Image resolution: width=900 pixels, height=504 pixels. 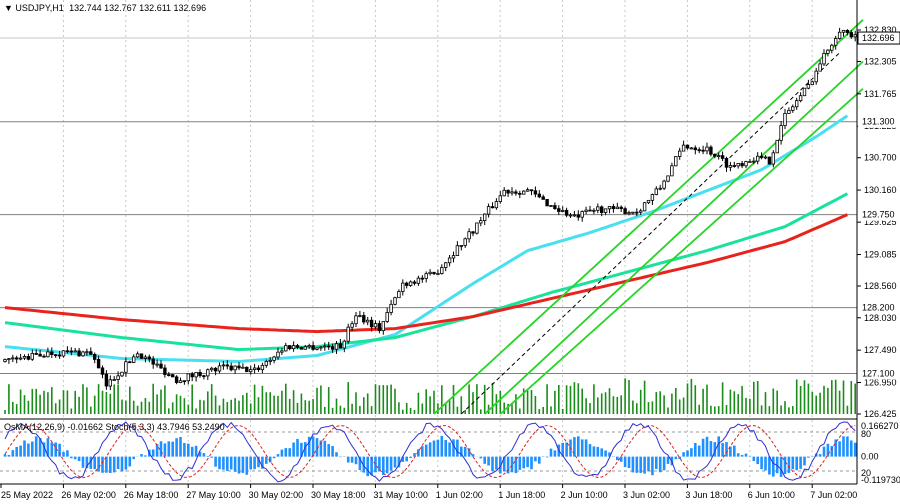 I want to click on price-tick-label: 126.425, so click(x=880, y=414).